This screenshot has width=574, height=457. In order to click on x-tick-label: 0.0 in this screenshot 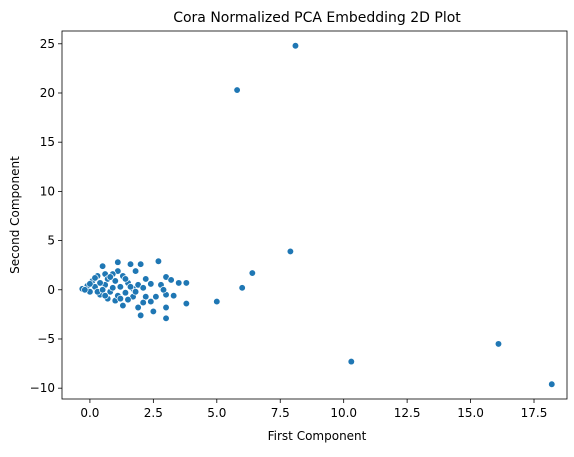, I will do `click(89, 413)`.